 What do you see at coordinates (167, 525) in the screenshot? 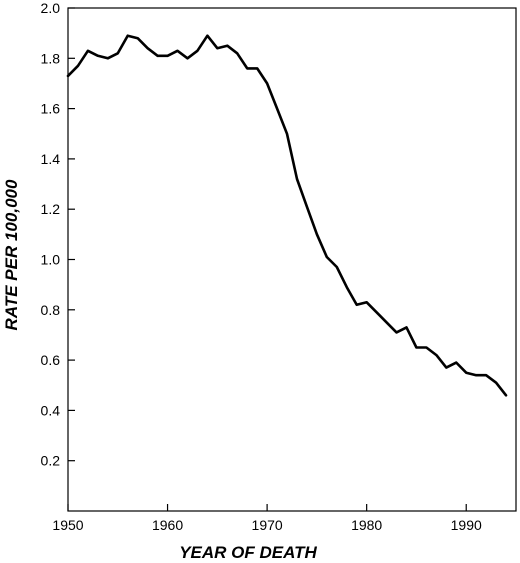
I see `x-tick-label: 1960` at bounding box center [167, 525].